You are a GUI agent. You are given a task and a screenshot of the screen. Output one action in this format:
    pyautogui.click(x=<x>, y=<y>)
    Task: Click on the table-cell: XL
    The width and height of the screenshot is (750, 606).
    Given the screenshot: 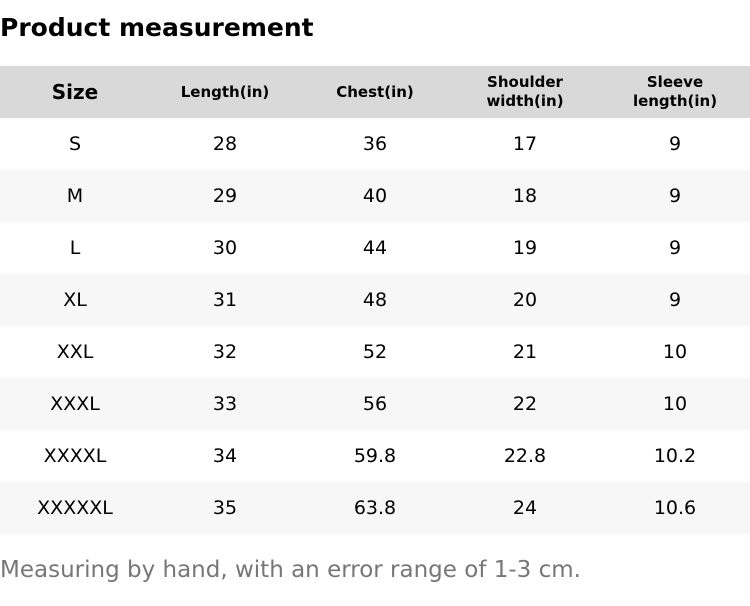 What is the action you would take?
    pyautogui.click(x=75, y=300)
    